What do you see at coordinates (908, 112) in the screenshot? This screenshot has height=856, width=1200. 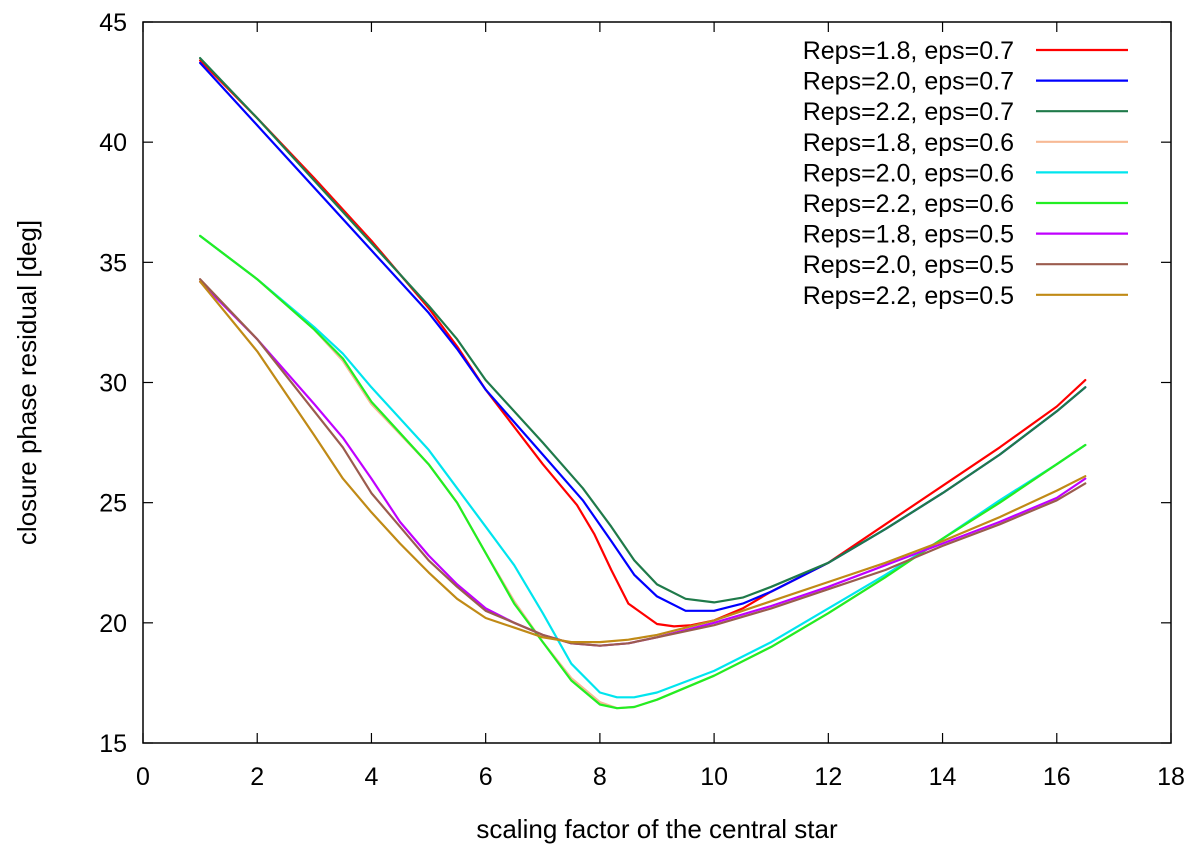 I see `legend-label: Reps=2.2, eps=0.7` at bounding box center [908, 112].